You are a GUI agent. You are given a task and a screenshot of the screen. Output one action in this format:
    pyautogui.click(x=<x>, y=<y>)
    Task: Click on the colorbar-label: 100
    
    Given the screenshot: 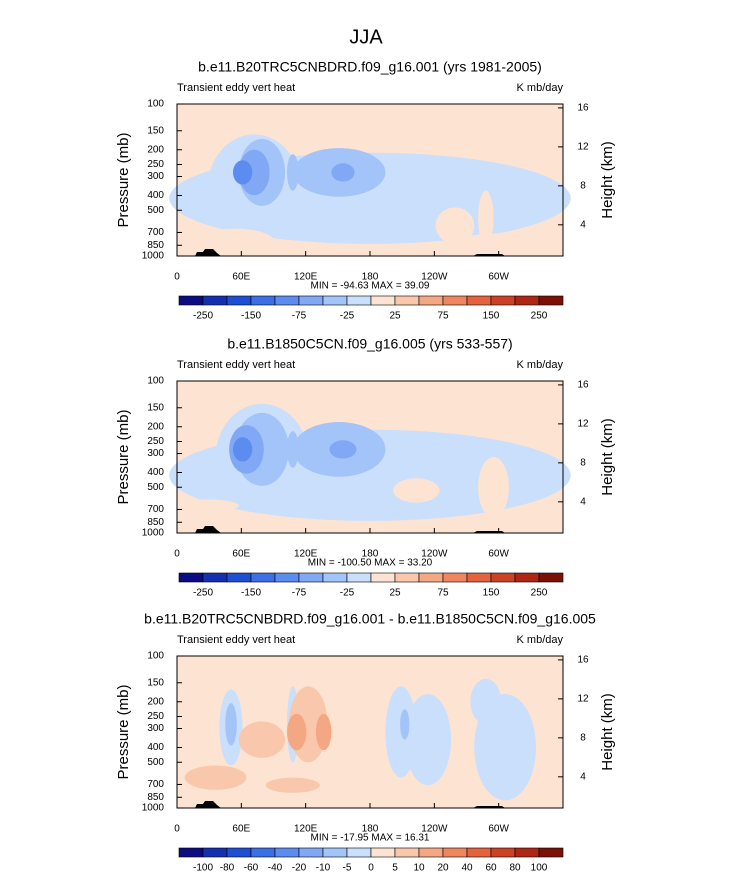 What is the action you would take?
    pyautogui.click(x=539, y=868)
    